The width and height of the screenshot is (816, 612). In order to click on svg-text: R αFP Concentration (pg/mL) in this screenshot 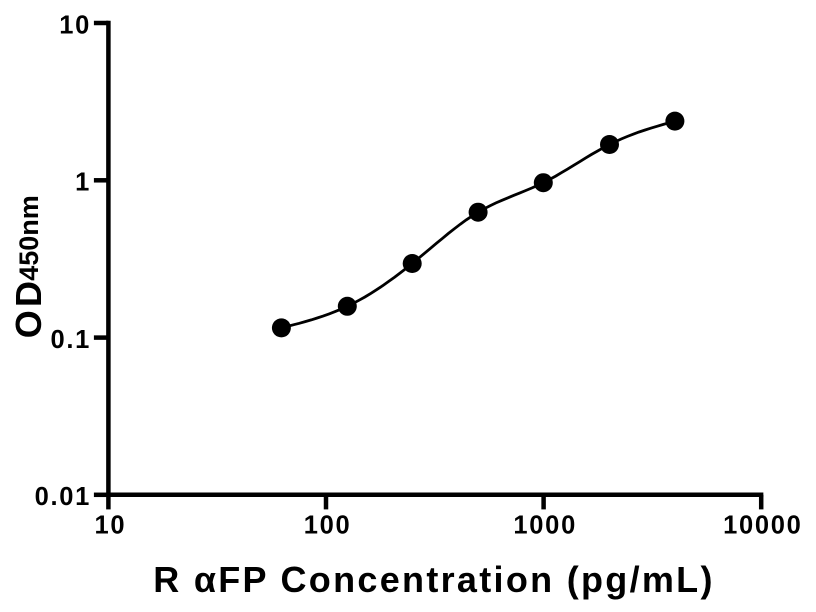, I will do `click(434, 579)`.